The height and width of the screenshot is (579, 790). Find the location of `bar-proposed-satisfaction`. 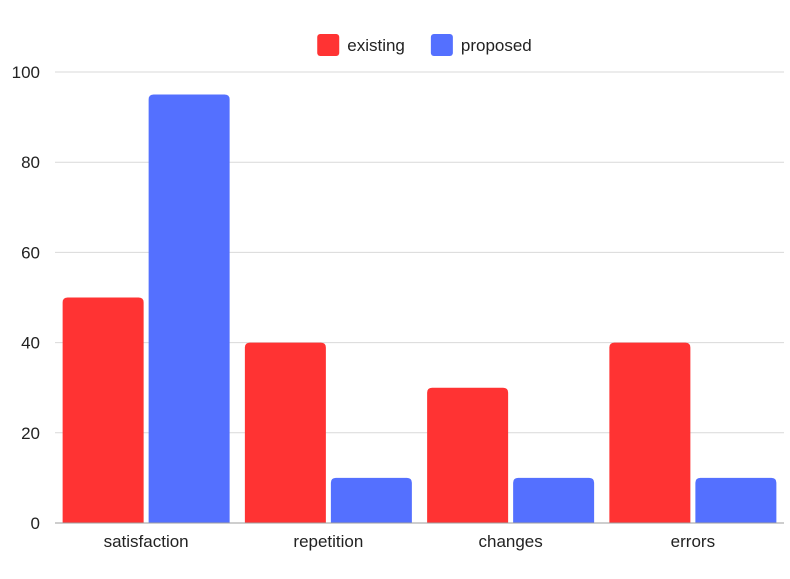

bar-proposed-satisfaction is located at coordinates (189, 309).